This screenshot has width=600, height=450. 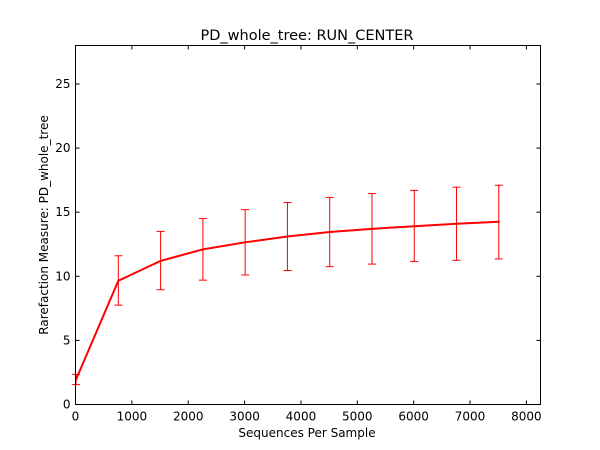 I want to click on y-tick-label: 25, so click(x=62, y=84).